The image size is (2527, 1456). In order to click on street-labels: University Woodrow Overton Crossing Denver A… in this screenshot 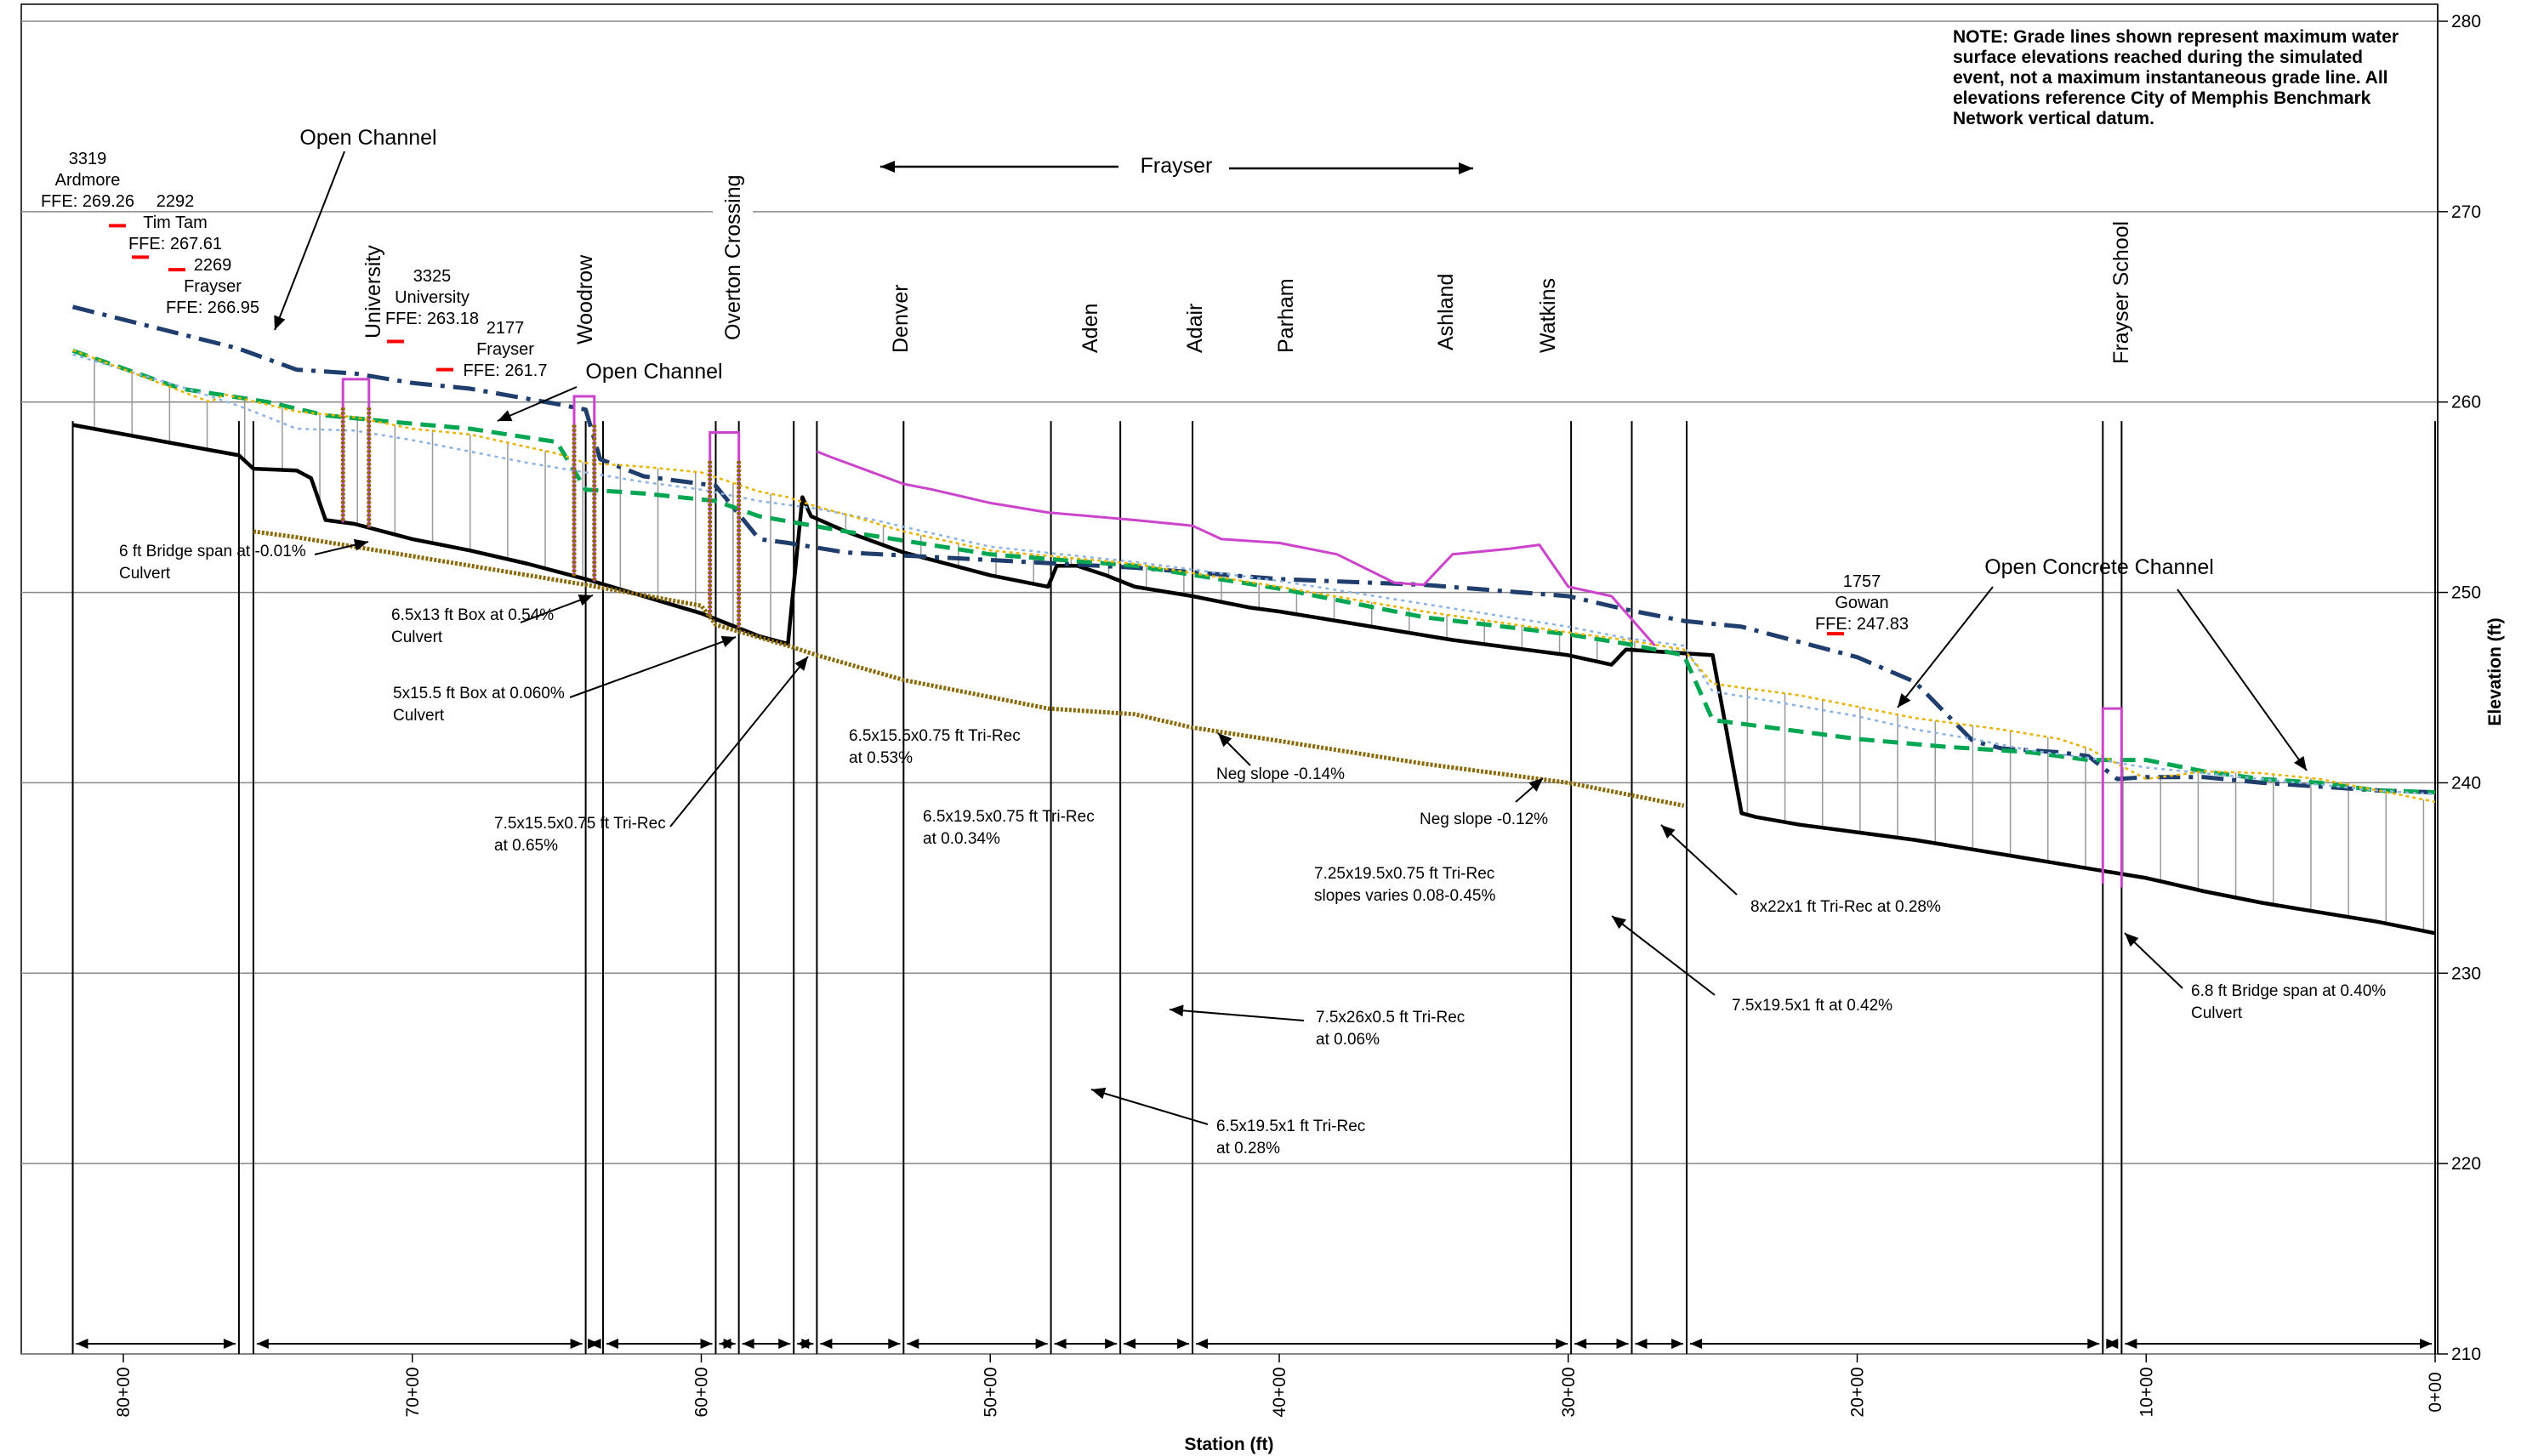, I will do `click(1247, 269)`.